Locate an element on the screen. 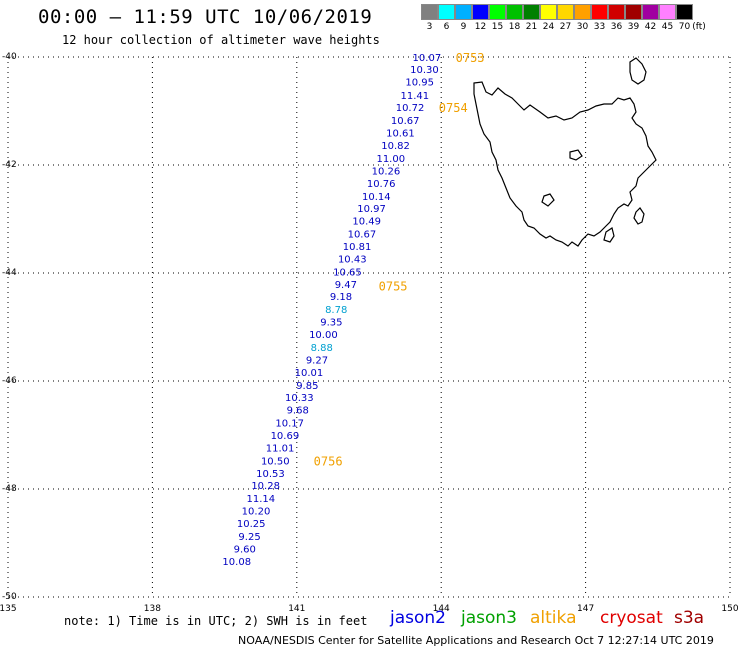  time-label: 0756 is located at coordinates (328, 461).